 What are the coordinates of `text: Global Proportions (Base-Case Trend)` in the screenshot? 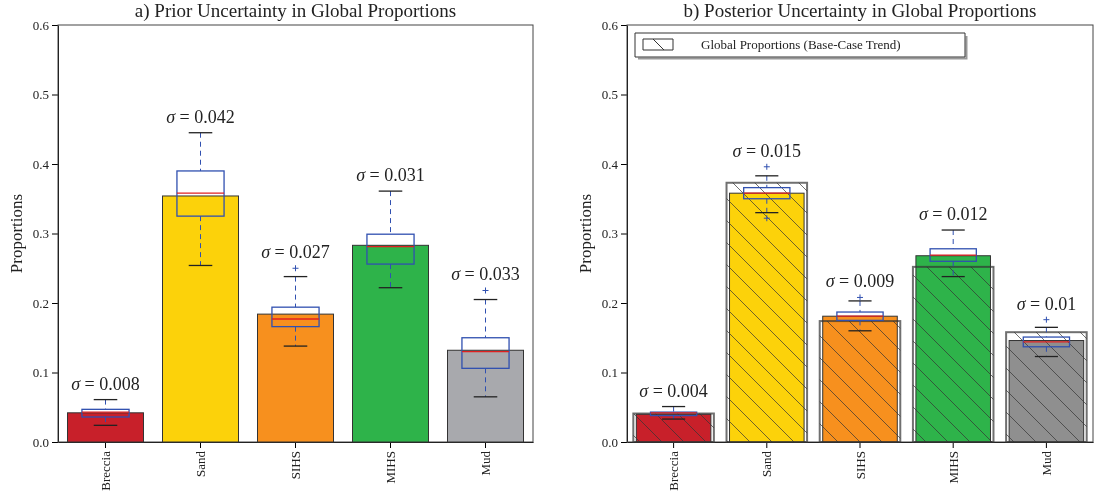 It's located at (801, 44).